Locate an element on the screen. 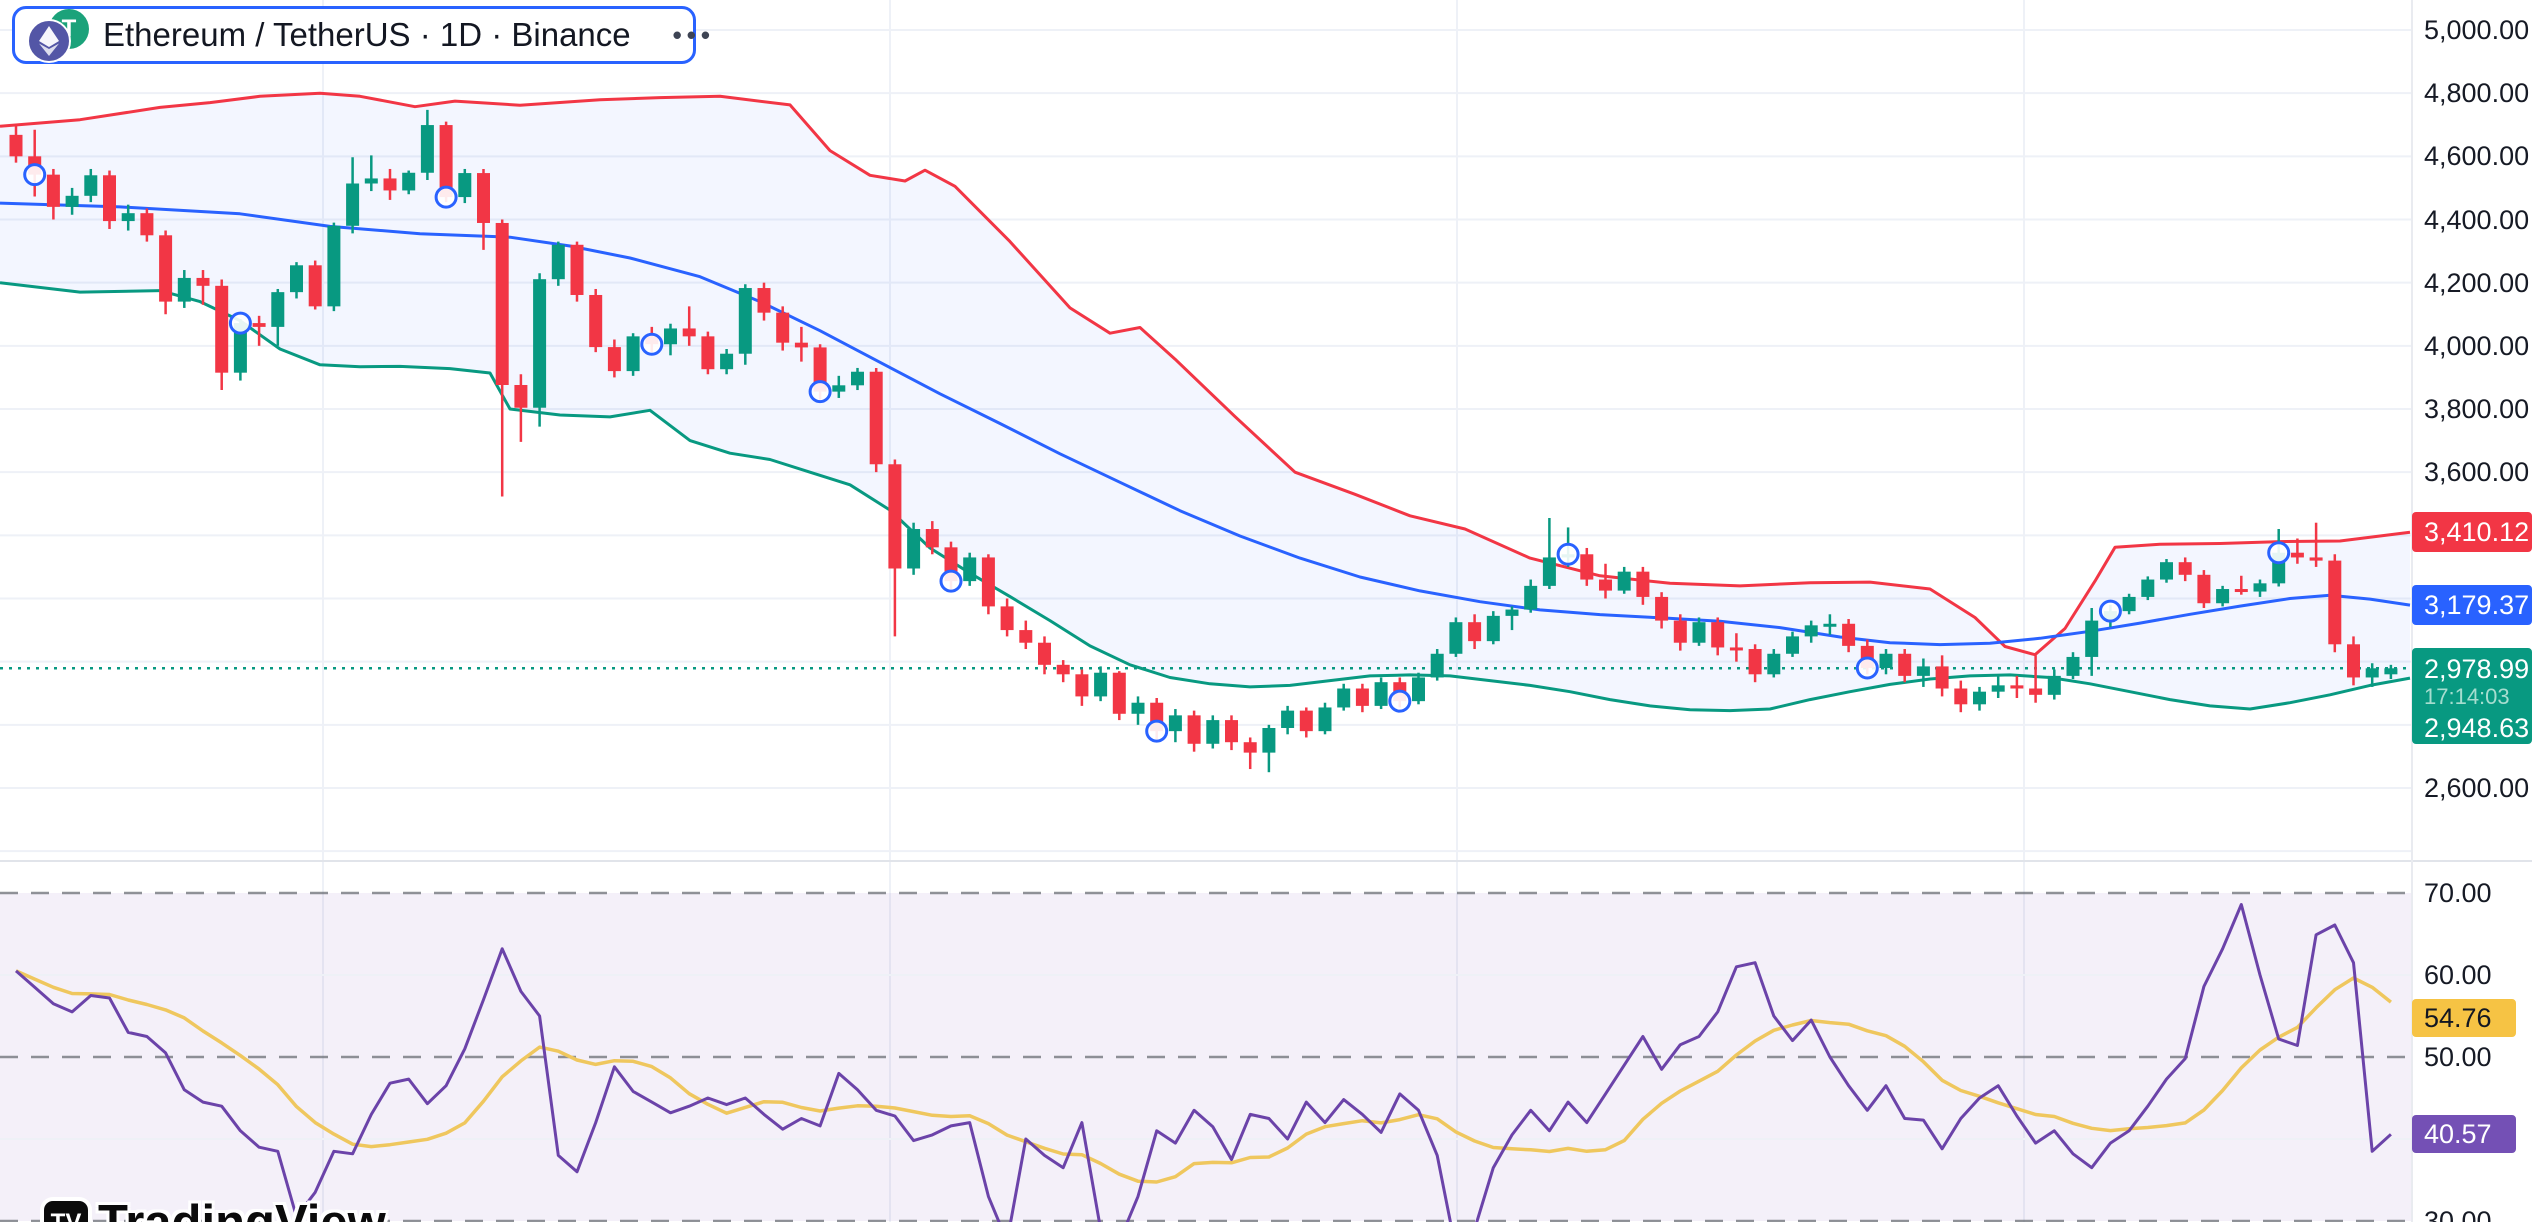  price-tick-label: 5,000.00 is located at coordinates (2477, 30).